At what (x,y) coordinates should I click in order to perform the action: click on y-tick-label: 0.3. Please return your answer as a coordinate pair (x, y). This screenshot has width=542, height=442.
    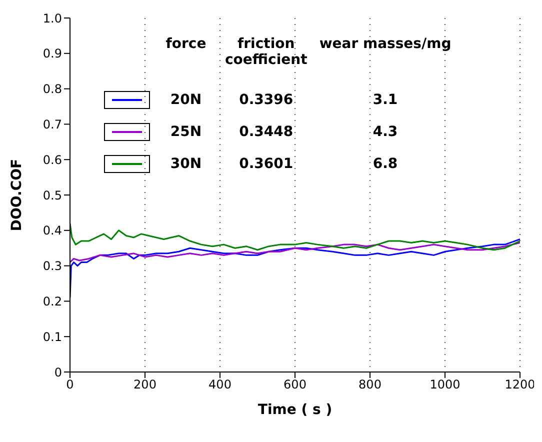
    Looking at the image, I should click on (52, 266).